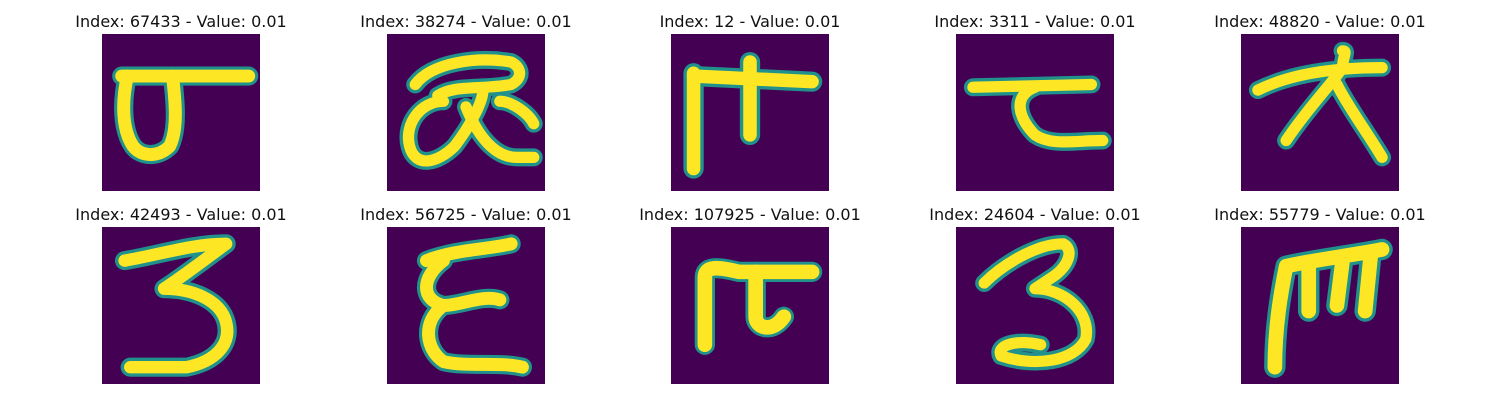 The width and height of the screenshot is (1500, 400). Describe the element at coordinates (466, 21) in the screenshot. I see `panel-title: Index: 38274 - Value: 0.01` at that location.